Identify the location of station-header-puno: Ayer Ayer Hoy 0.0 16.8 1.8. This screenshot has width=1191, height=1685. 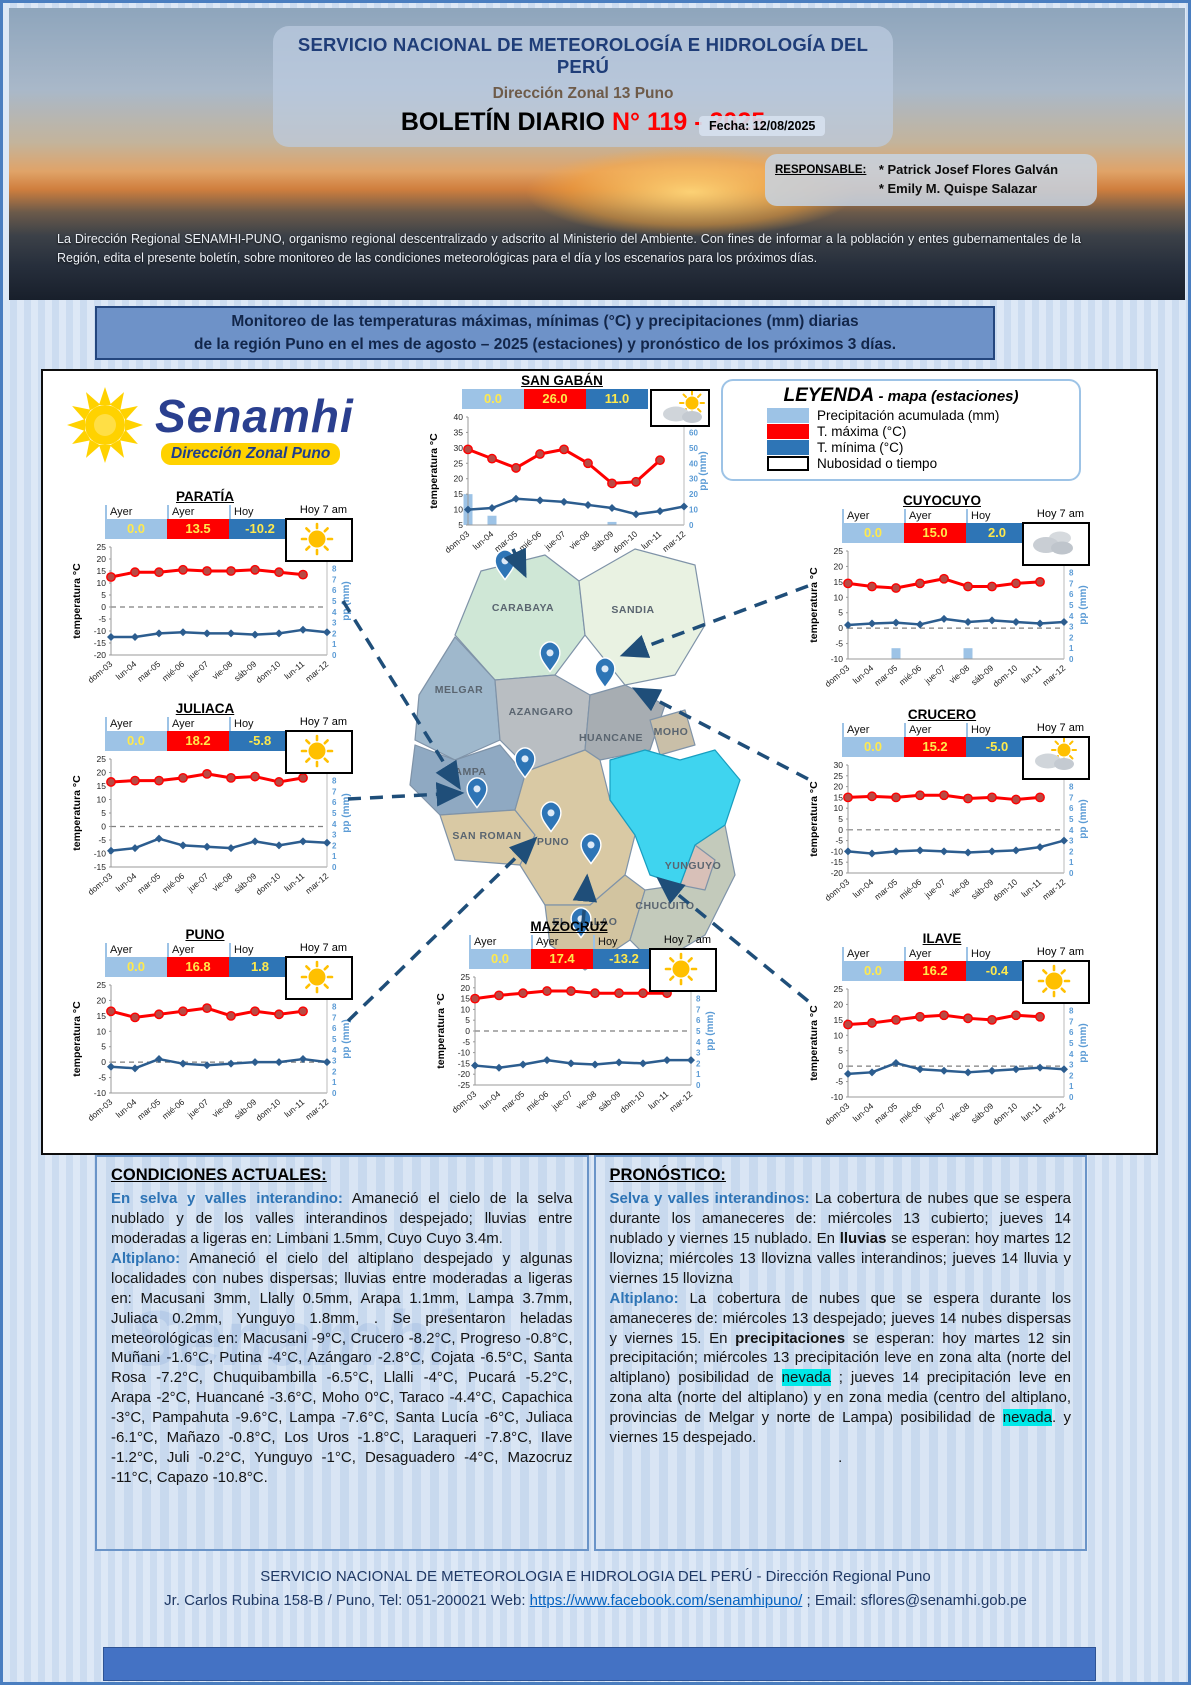
(198, 960).